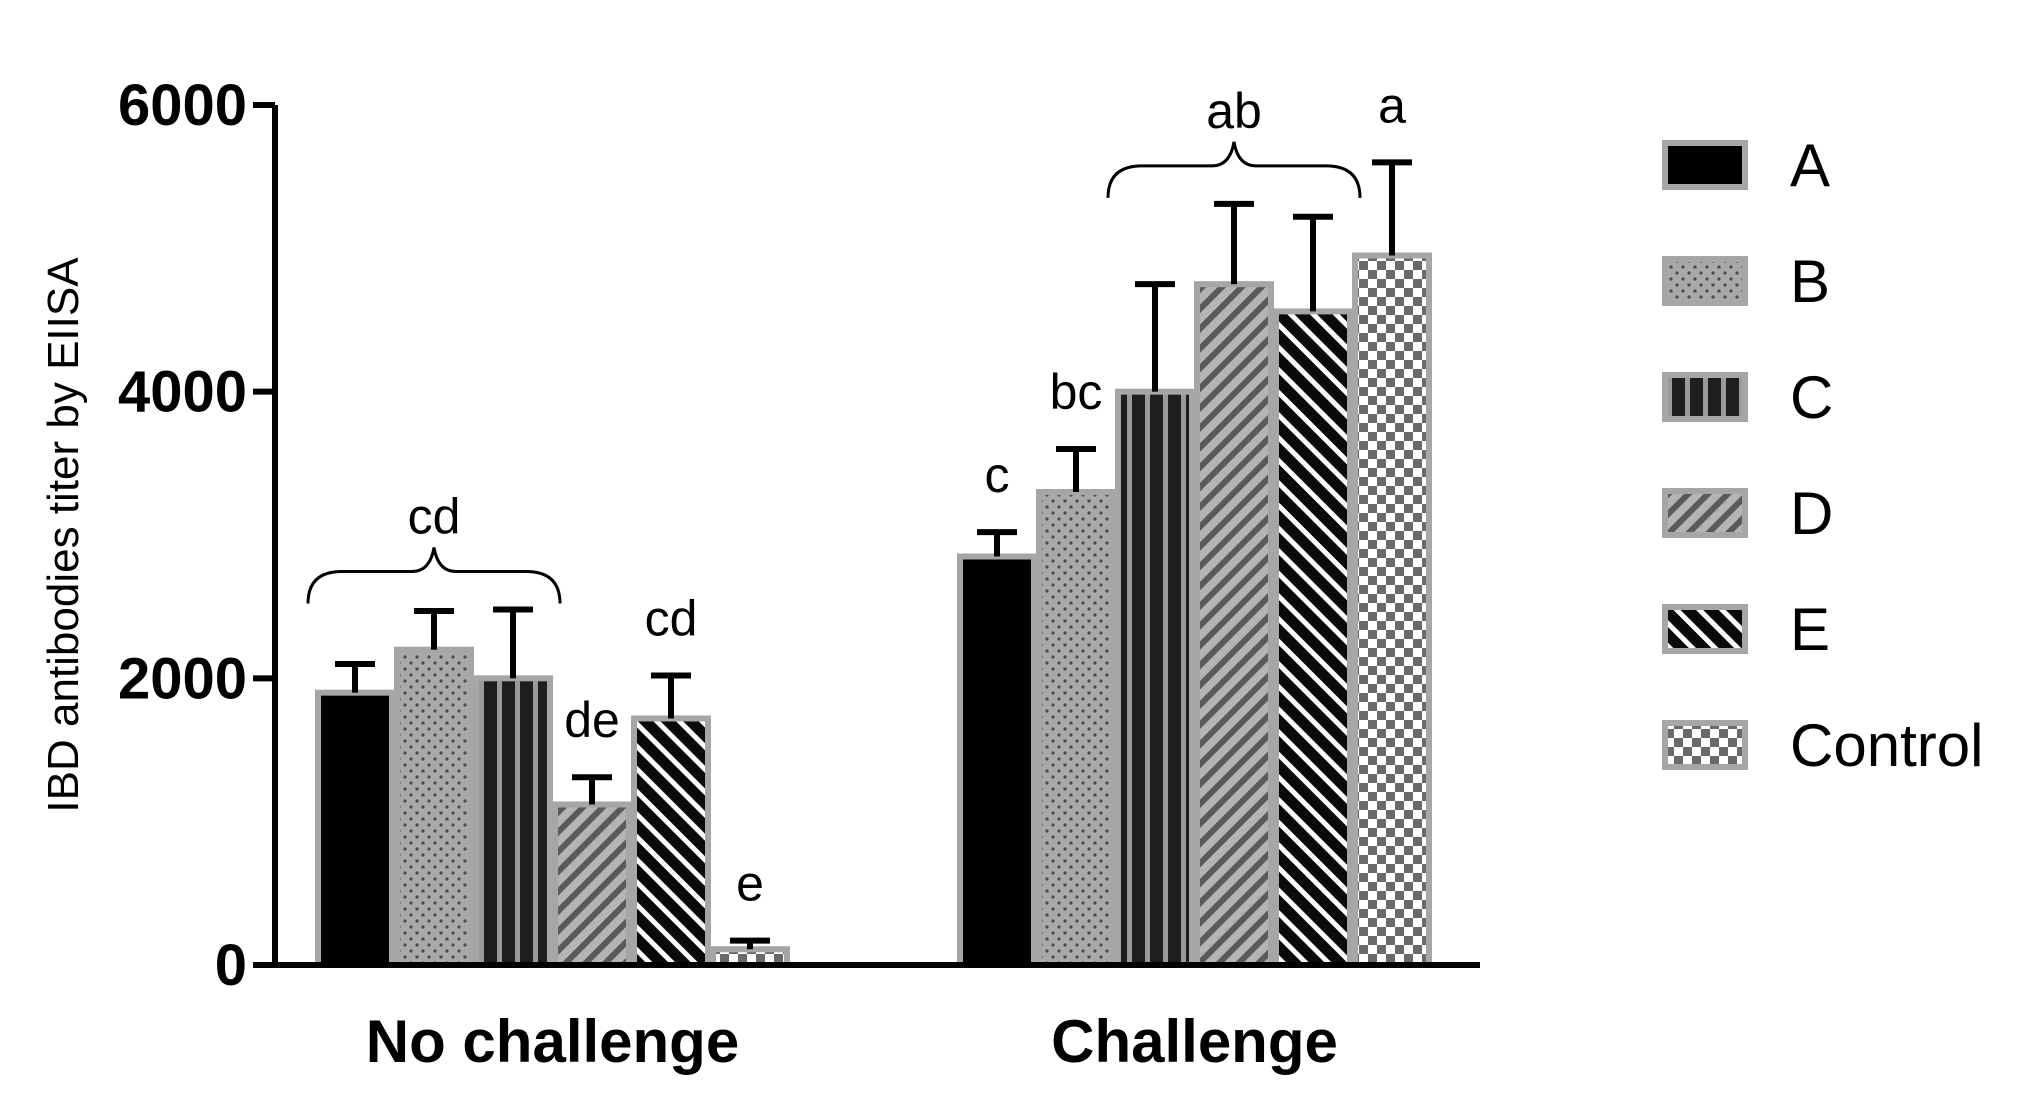  What do you see at coordinates (1234, 624) in the screenshot?
I see `bar-d-challenge` at bounding box center [1234, 624].